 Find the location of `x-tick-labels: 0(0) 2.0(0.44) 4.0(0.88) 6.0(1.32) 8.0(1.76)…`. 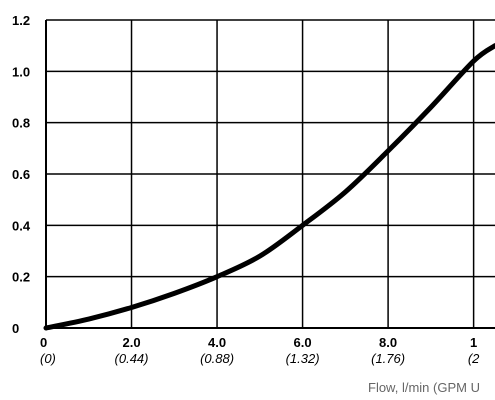

x-tick-labels: 0(0) 2.0(0.44) 4.0(0.88) 6.0(1.32) 8.0(1.76)… is located at coordinates (260, 350).